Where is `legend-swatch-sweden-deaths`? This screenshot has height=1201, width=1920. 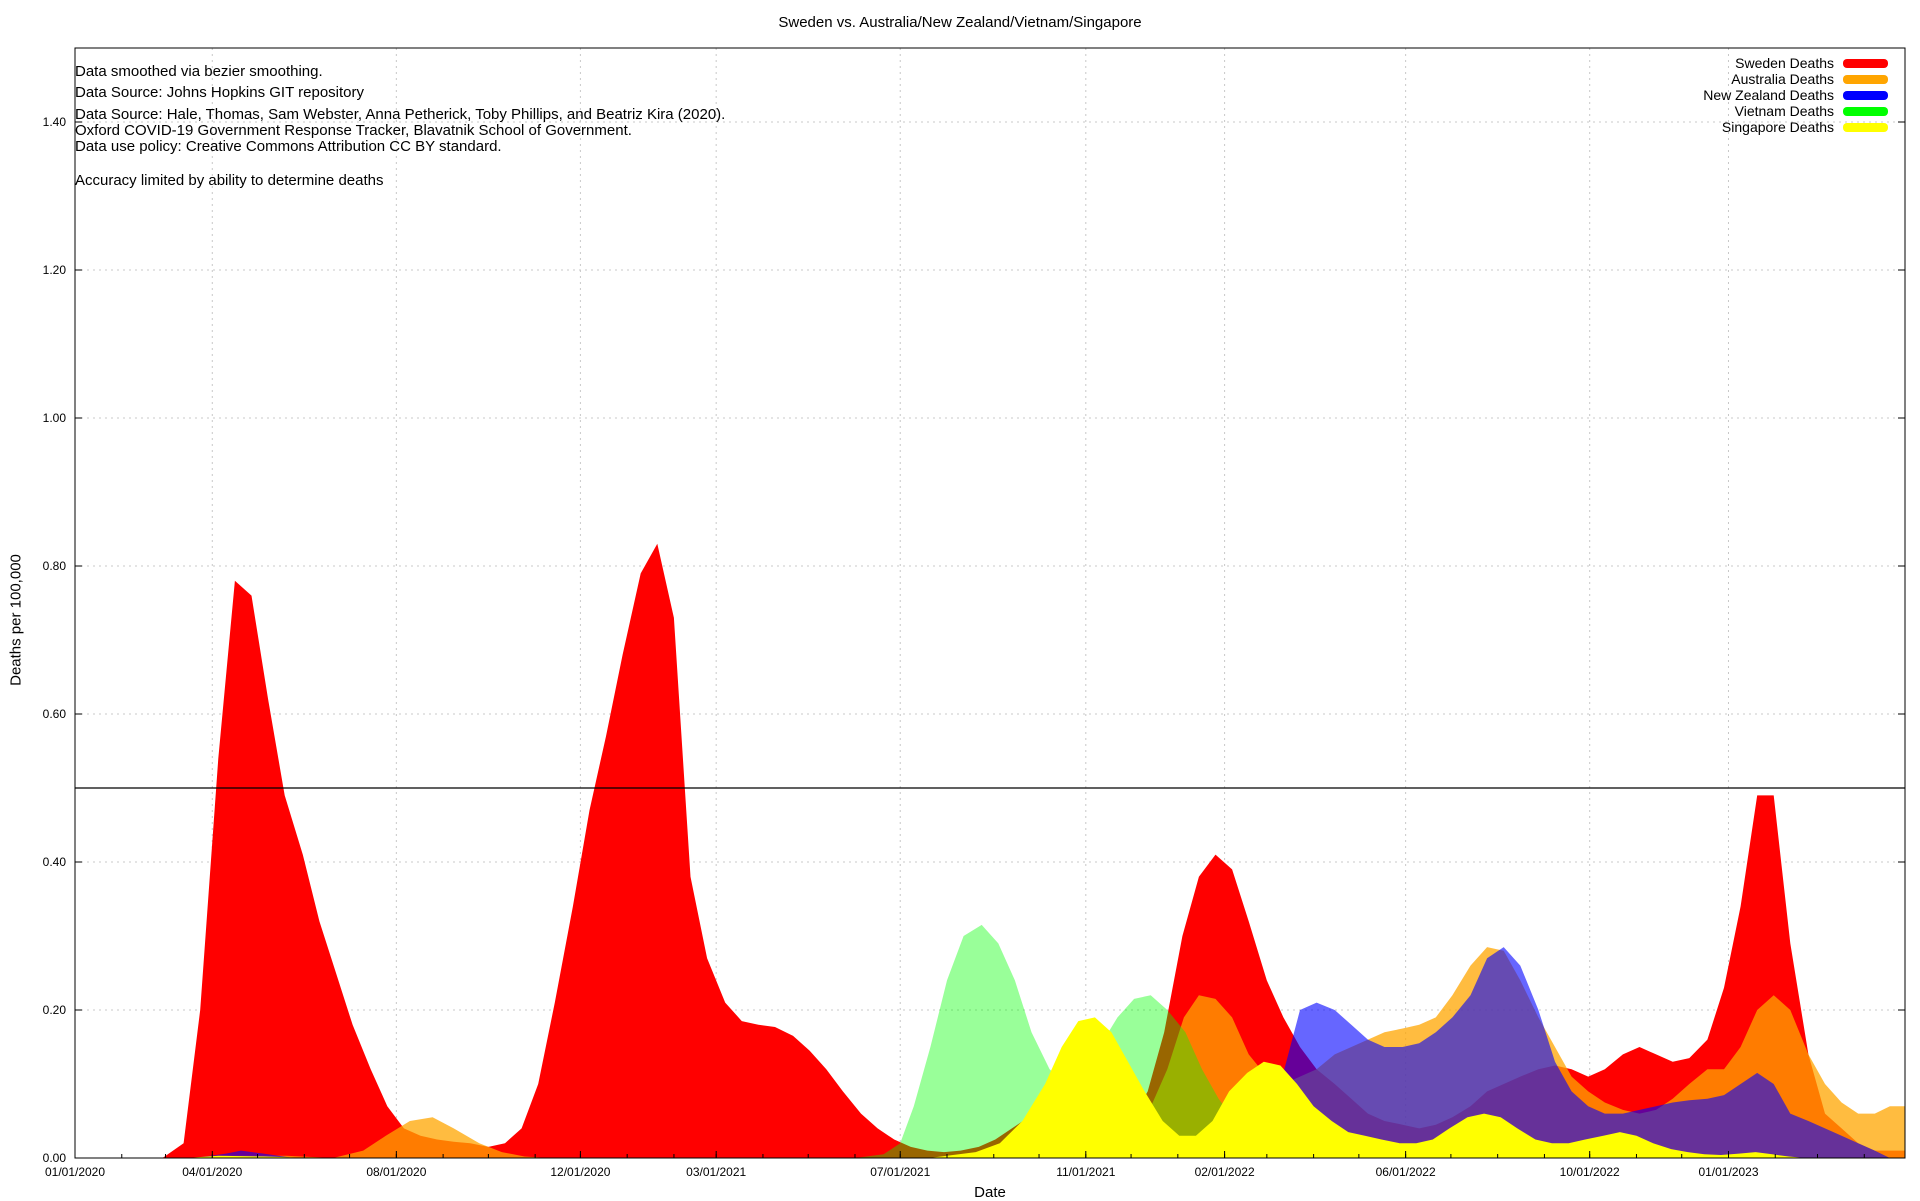 legend-swatch-sweden-deaths is located at coordinates (1865, 63).